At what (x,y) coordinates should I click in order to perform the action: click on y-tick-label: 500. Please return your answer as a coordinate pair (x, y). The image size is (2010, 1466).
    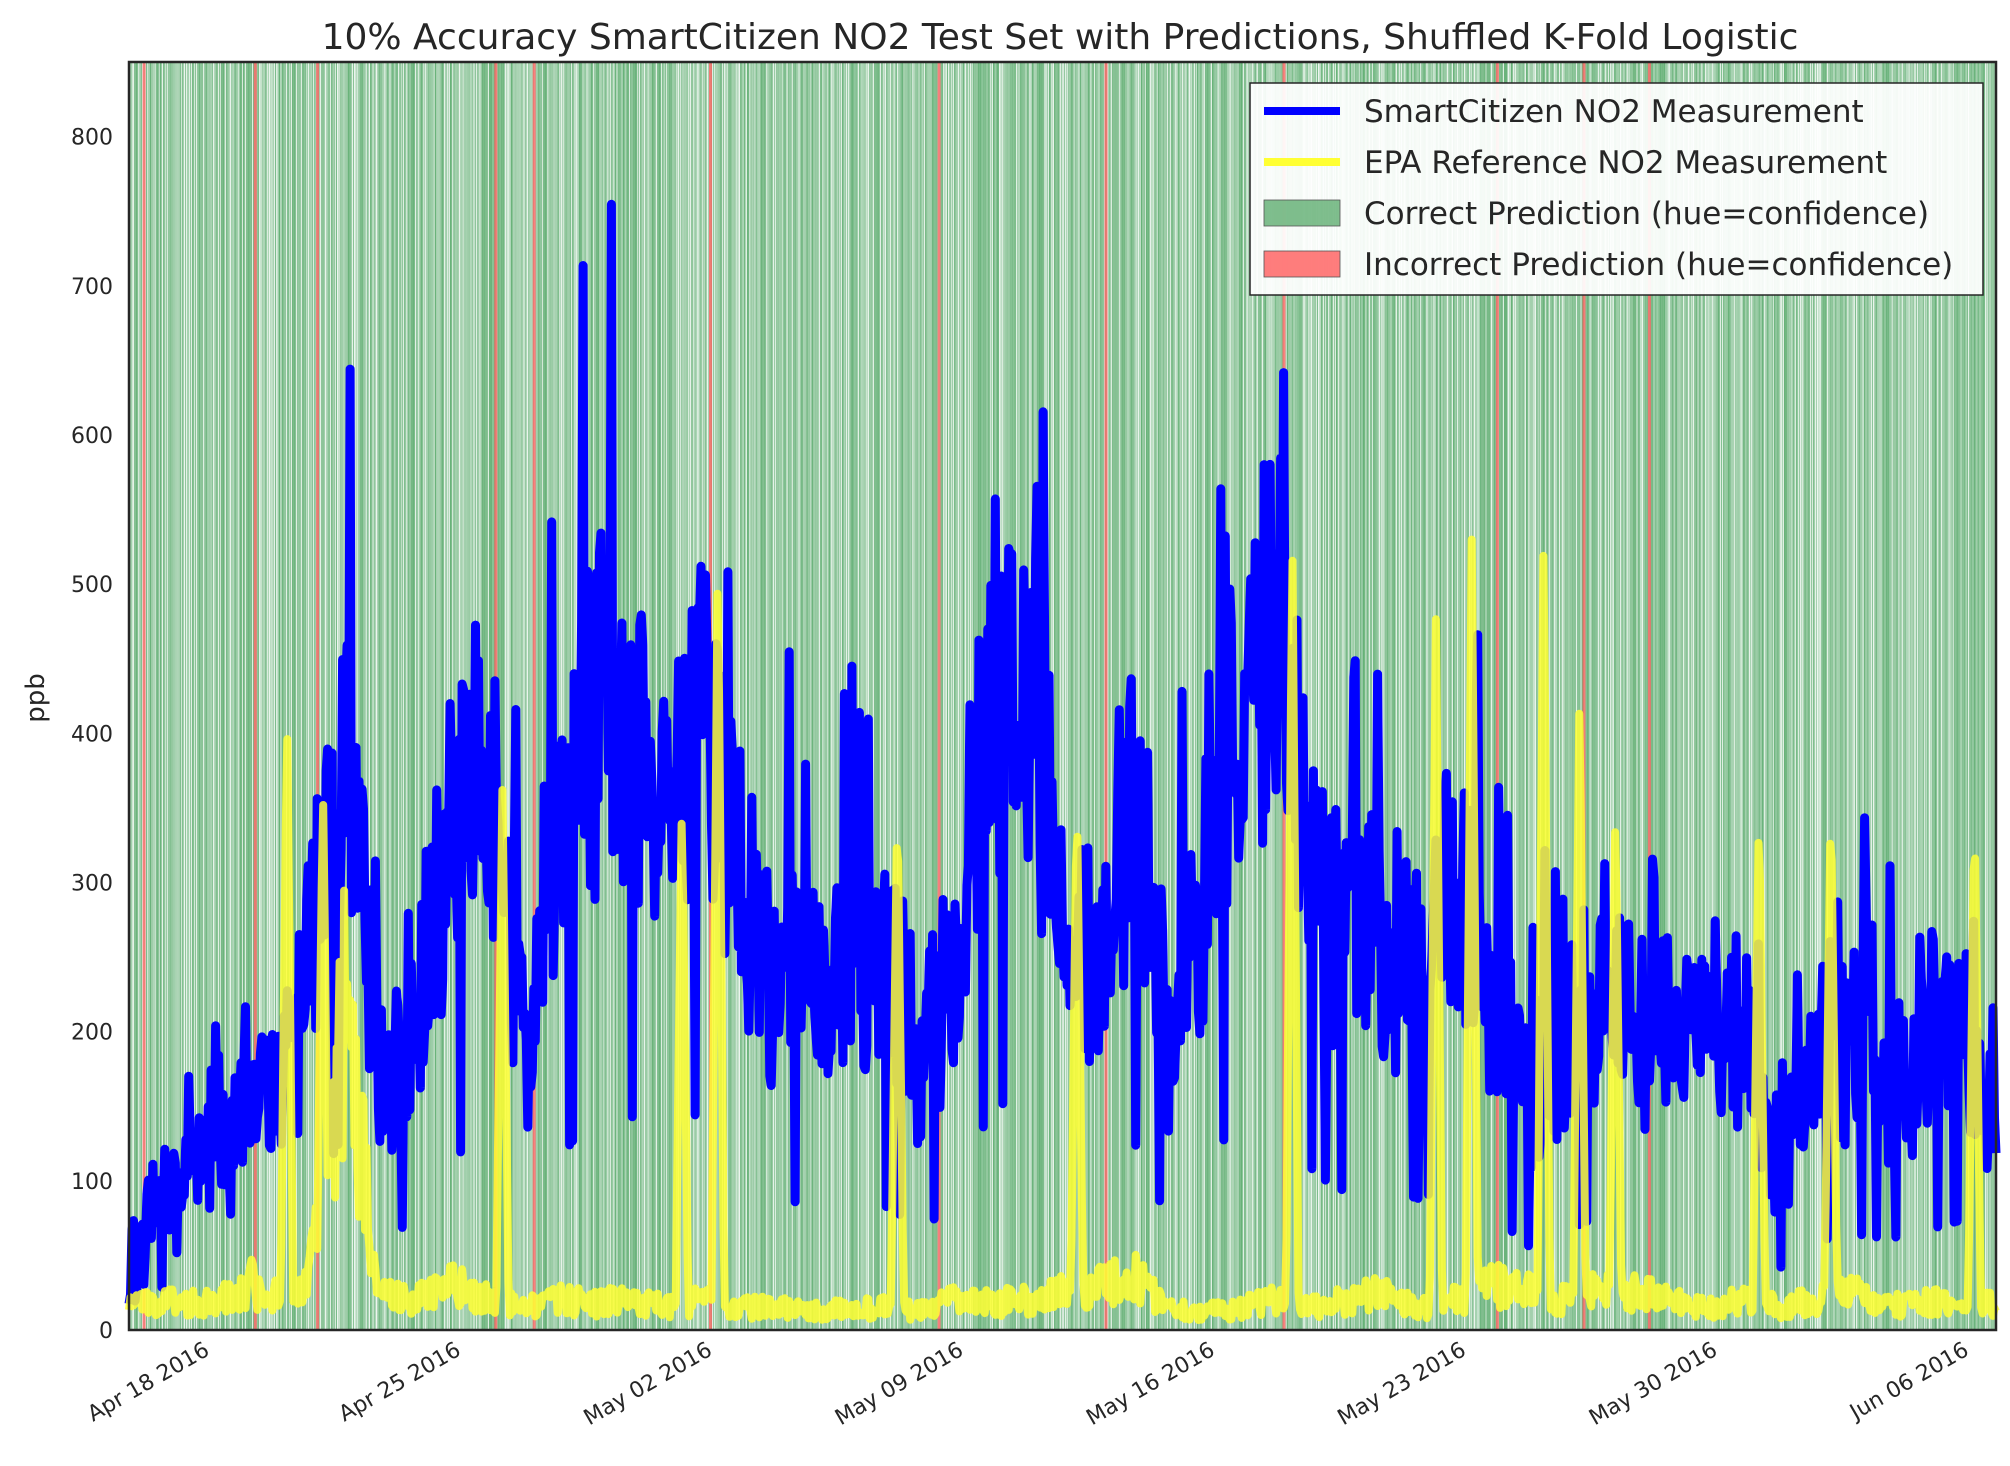
    Looking at the image, I should click on (92, 585).